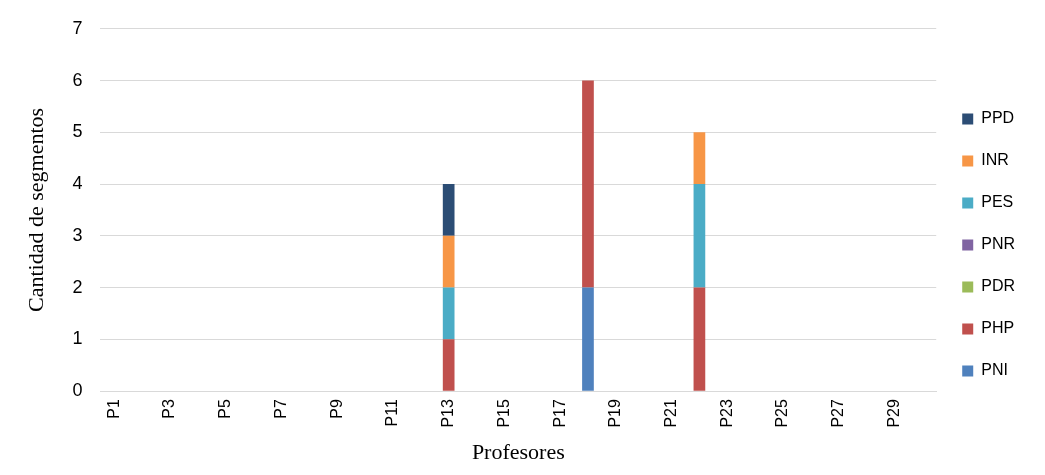 The width and height of the screenshot is (1045, 475). What do you see at coordinates (998, 244) in the screenshot?
I see `legend-label: PNR` at bounding box center [998, 244].